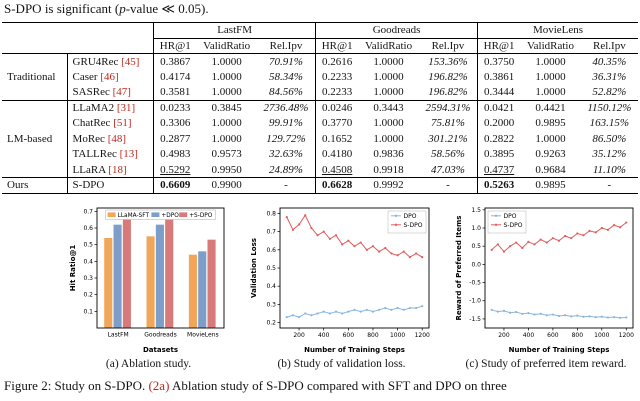 The width and height of the screenshot is (640, 401). I want to click on citation-link: [45], so click(130, 61).